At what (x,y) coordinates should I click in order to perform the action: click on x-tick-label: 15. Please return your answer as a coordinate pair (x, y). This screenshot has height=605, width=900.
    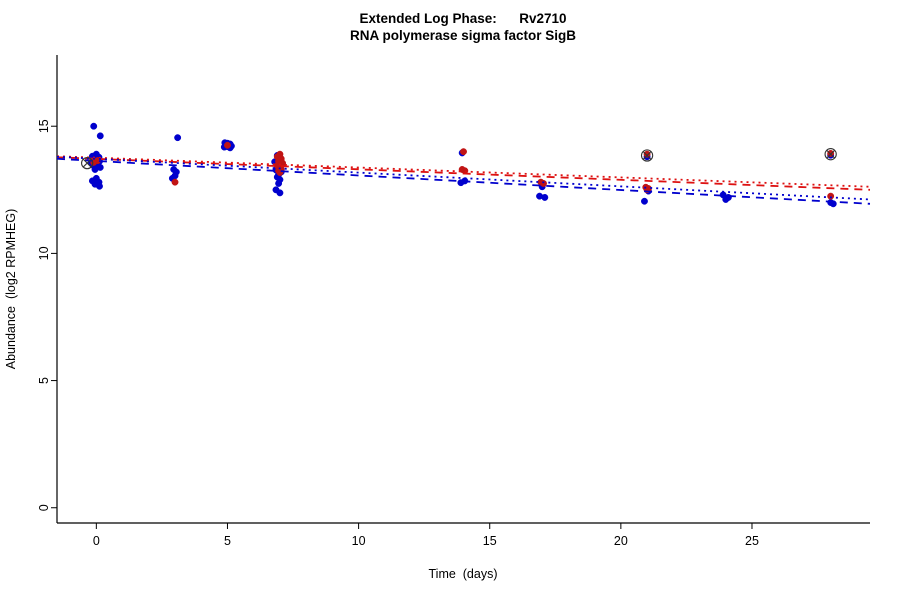
    Looking at the image, I should click on (490, 541).